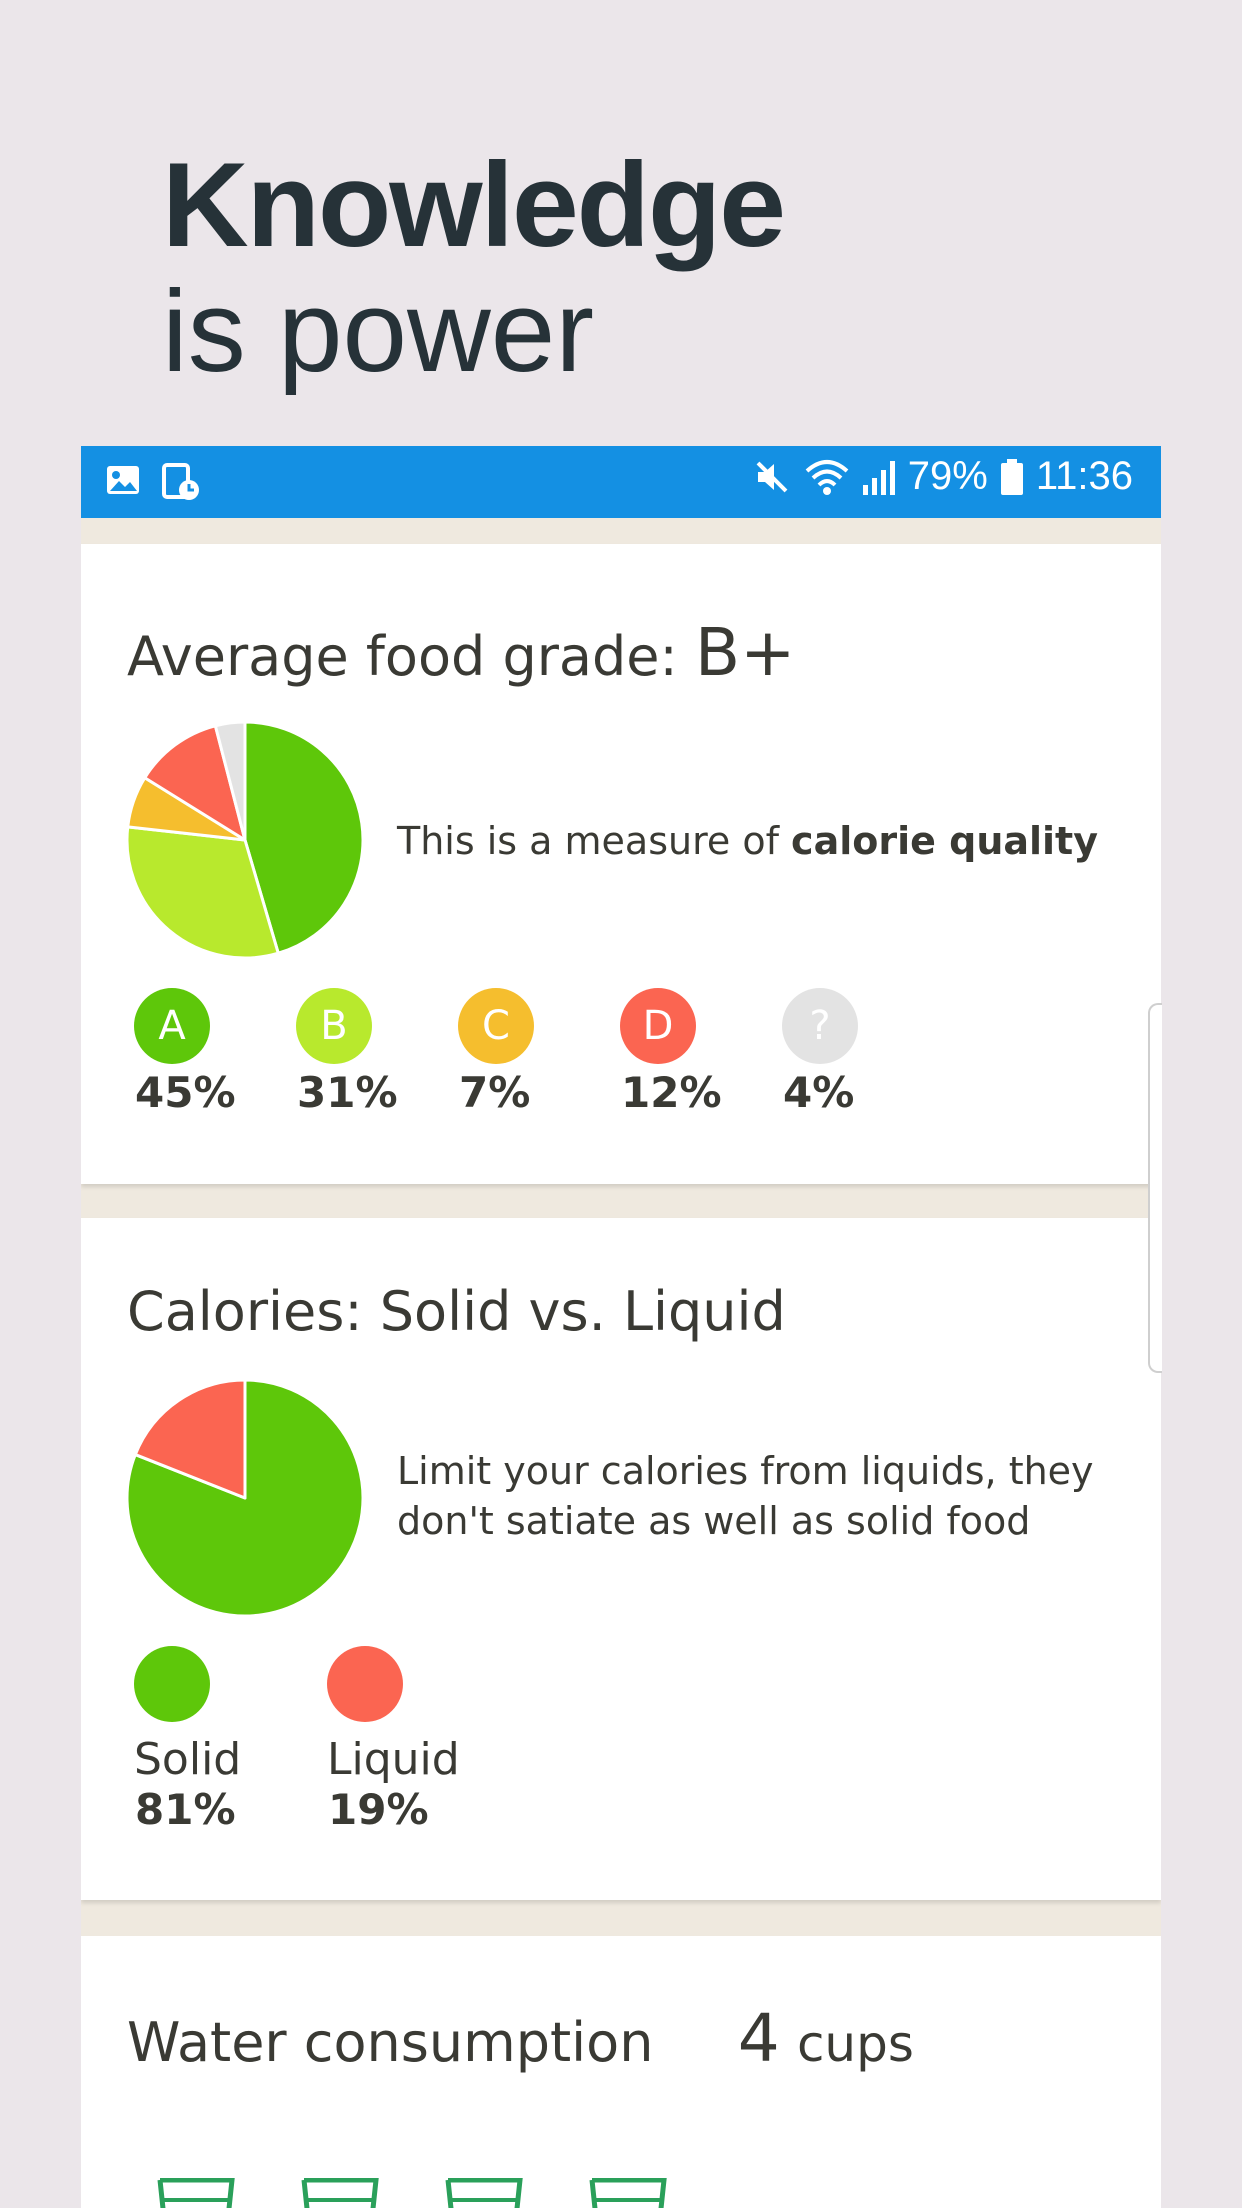  Describe the element at coordinates (172, 1026) in the screenshot. I see `grade-a-badge: A` at that location.